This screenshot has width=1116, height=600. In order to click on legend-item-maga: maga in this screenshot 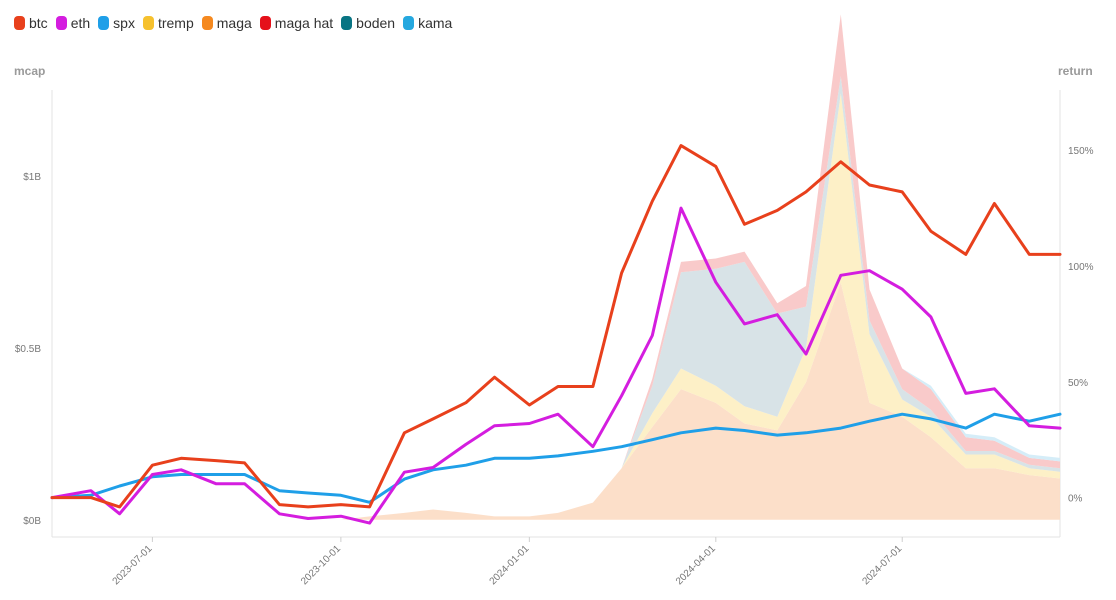, I will do `click(226, 23)`.